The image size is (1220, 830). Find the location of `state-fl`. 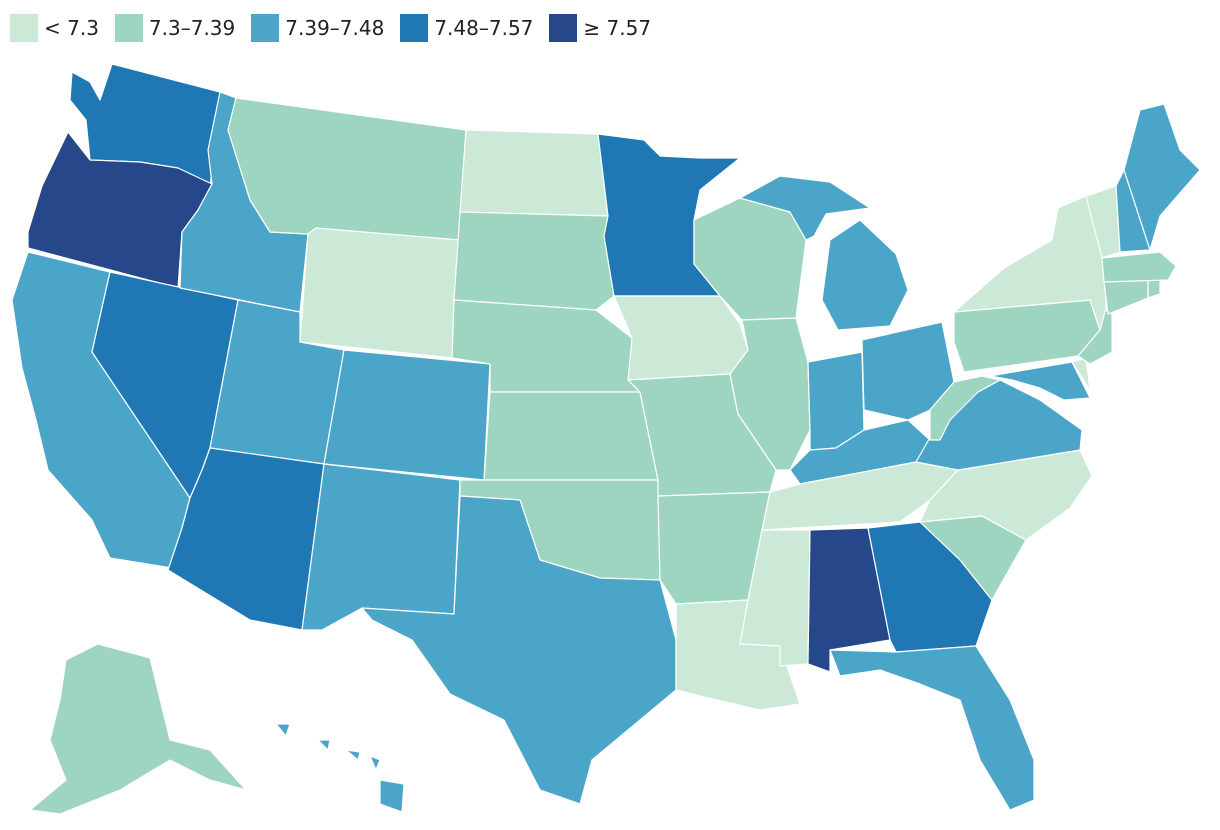

state-fl is located at coordinates (932, 728).